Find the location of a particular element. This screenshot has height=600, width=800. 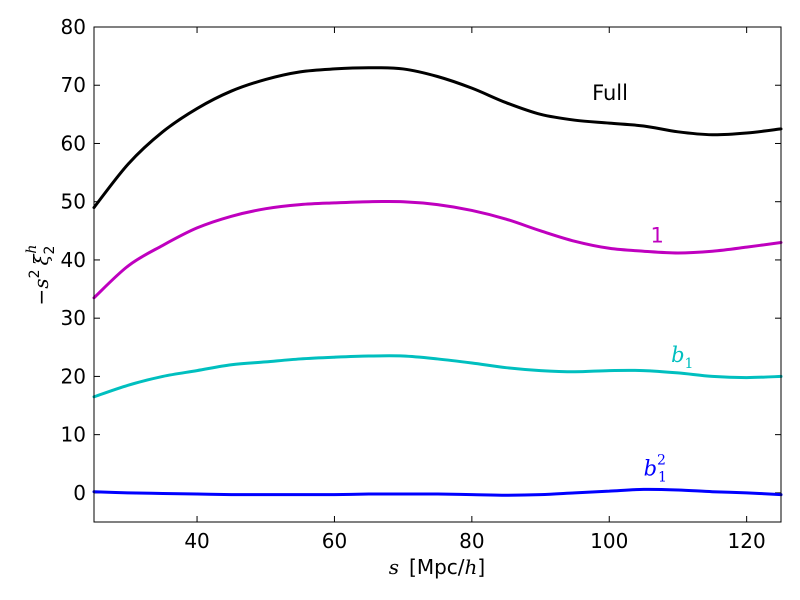

y-tick-label: 50 is located at coordinates (73, 202).